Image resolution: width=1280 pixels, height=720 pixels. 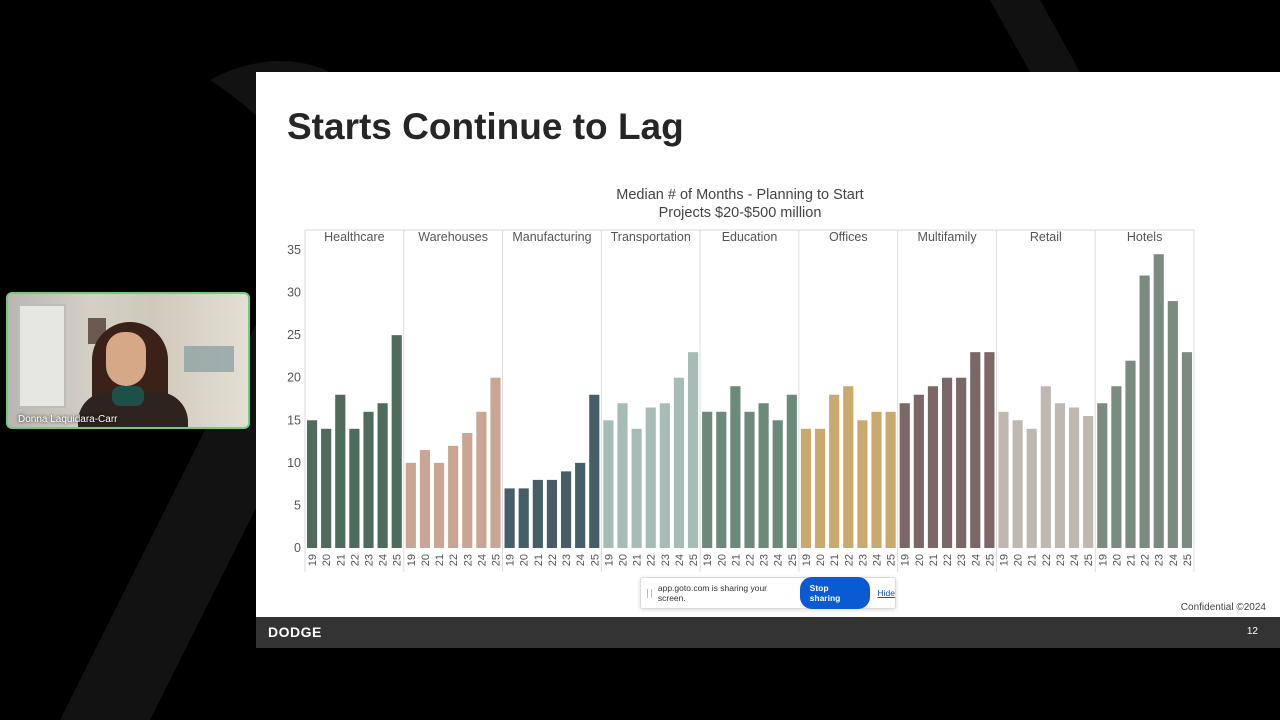 What do you see at coordinates (740, 213) in the screenshot?
I see `chart-title-line: Projects $20-$500 million` at bounding box center [740, 213].